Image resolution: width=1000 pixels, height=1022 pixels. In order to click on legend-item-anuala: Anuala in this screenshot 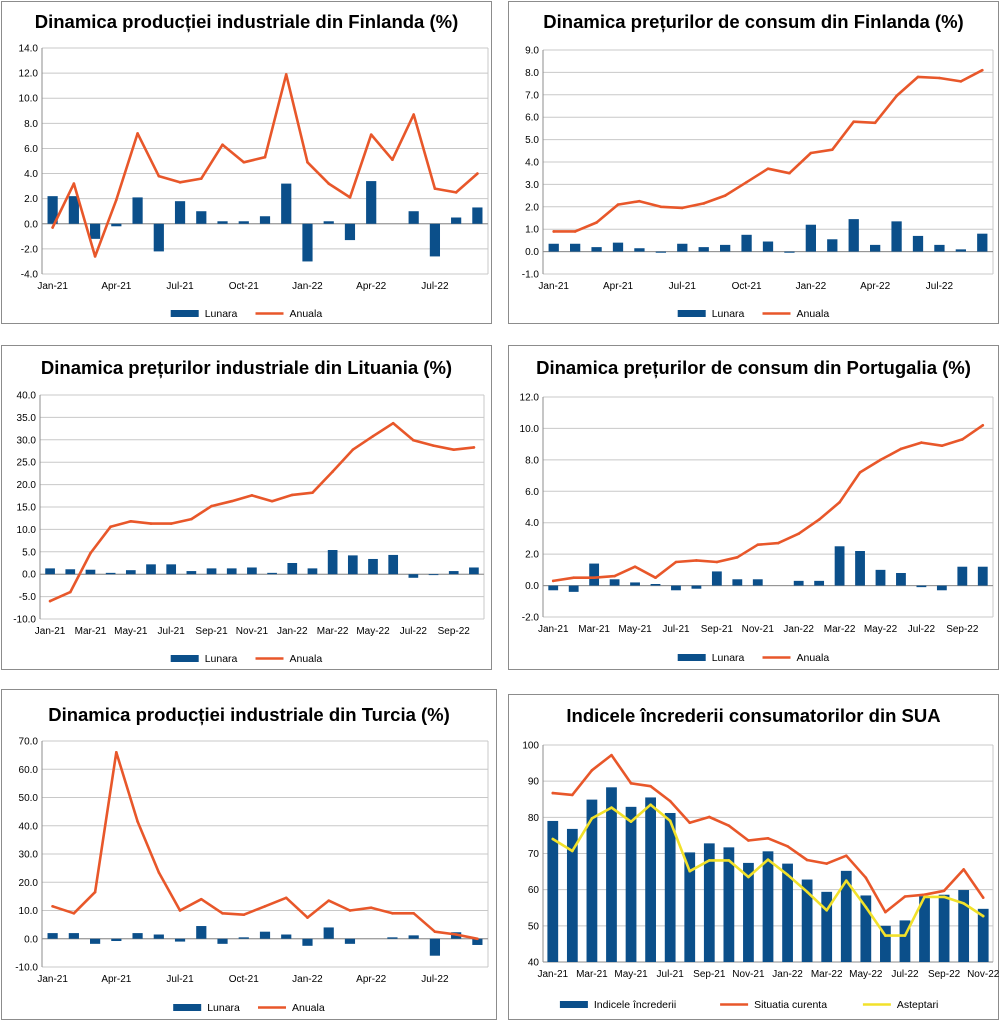, I will do `click(291, 1008)`.